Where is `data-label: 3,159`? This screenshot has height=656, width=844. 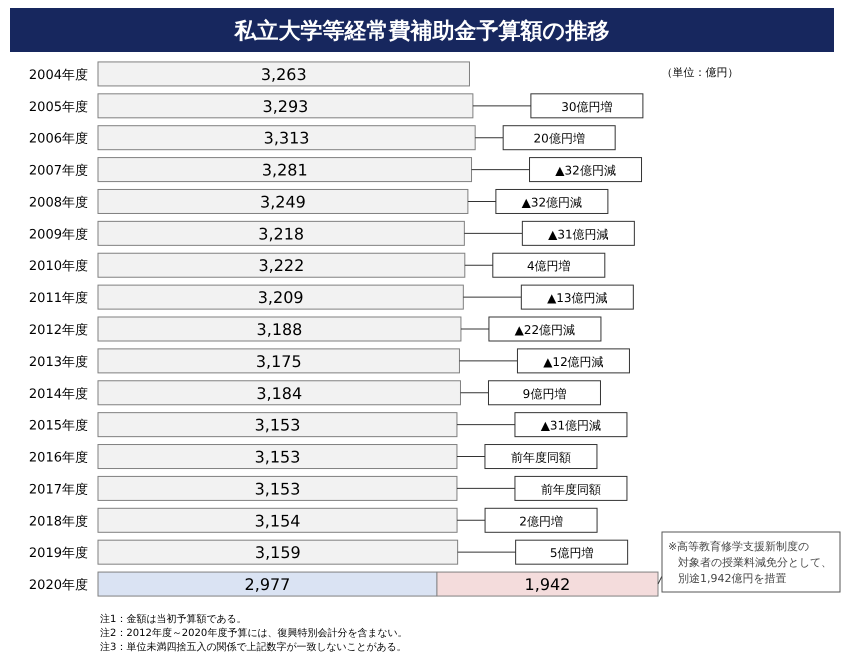
data-label: 3,159 is located at coordinates (277, 552).